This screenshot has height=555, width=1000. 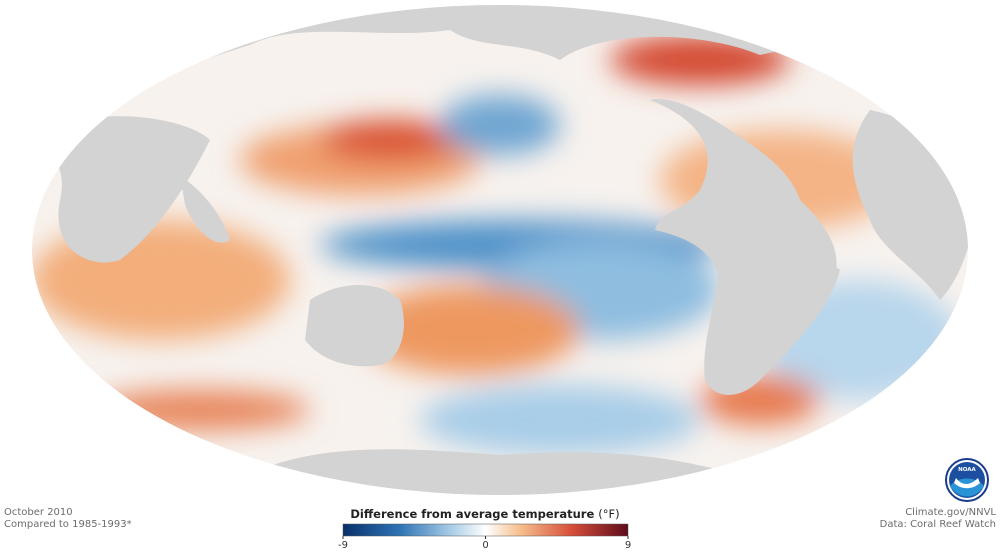 What do you see at coordinates (608, 514) in the screenshot?
I see `colorbar-unit: (°F)` at bounding box center [608, 514].